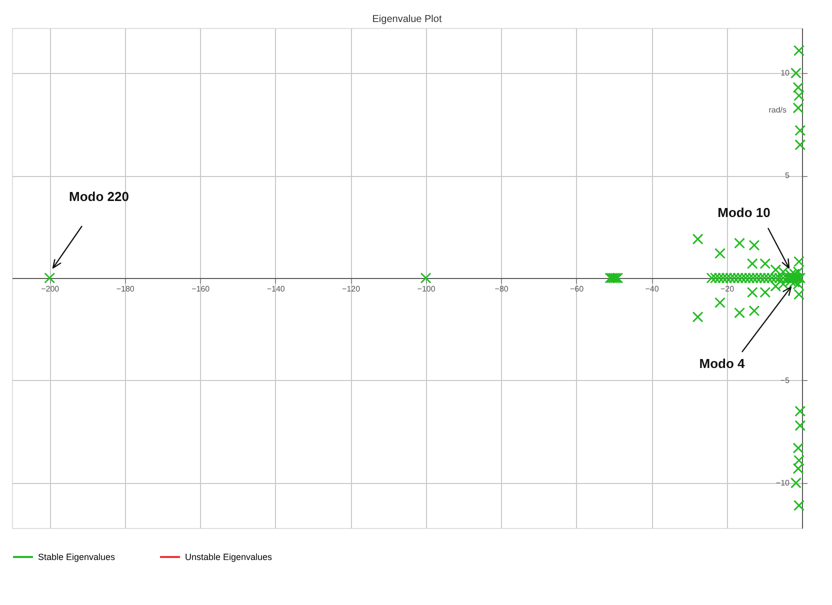 This screenshot has width=832, height=605. What do you see at coordinates (577, 289) in the screenshot?
I see `x-tick-label: −60` at bounding box center [577, 289].